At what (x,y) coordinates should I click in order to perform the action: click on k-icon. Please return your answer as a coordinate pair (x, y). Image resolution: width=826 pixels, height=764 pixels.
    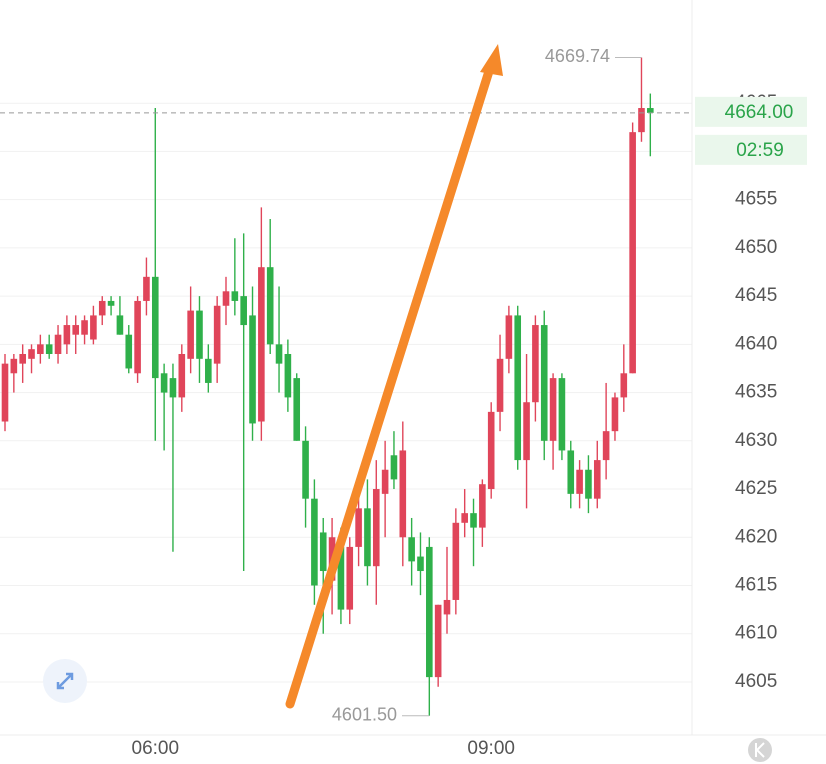
    Looking at the image, I should click on (760, 750).